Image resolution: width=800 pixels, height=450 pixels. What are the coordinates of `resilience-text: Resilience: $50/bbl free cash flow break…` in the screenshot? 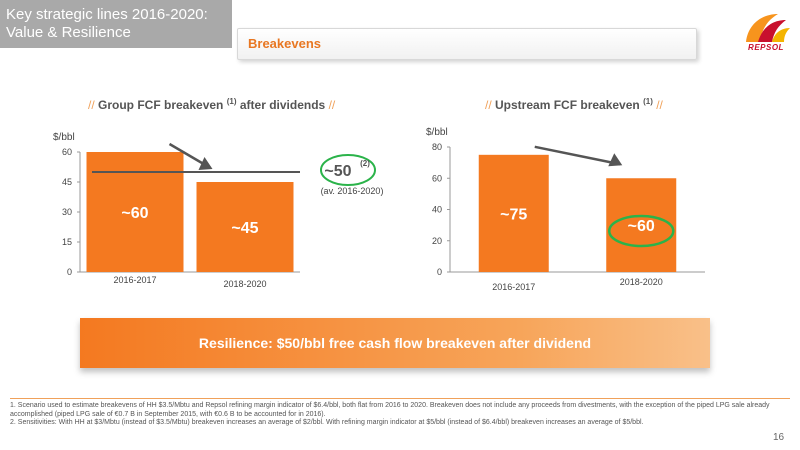 It's located at (395, 343).